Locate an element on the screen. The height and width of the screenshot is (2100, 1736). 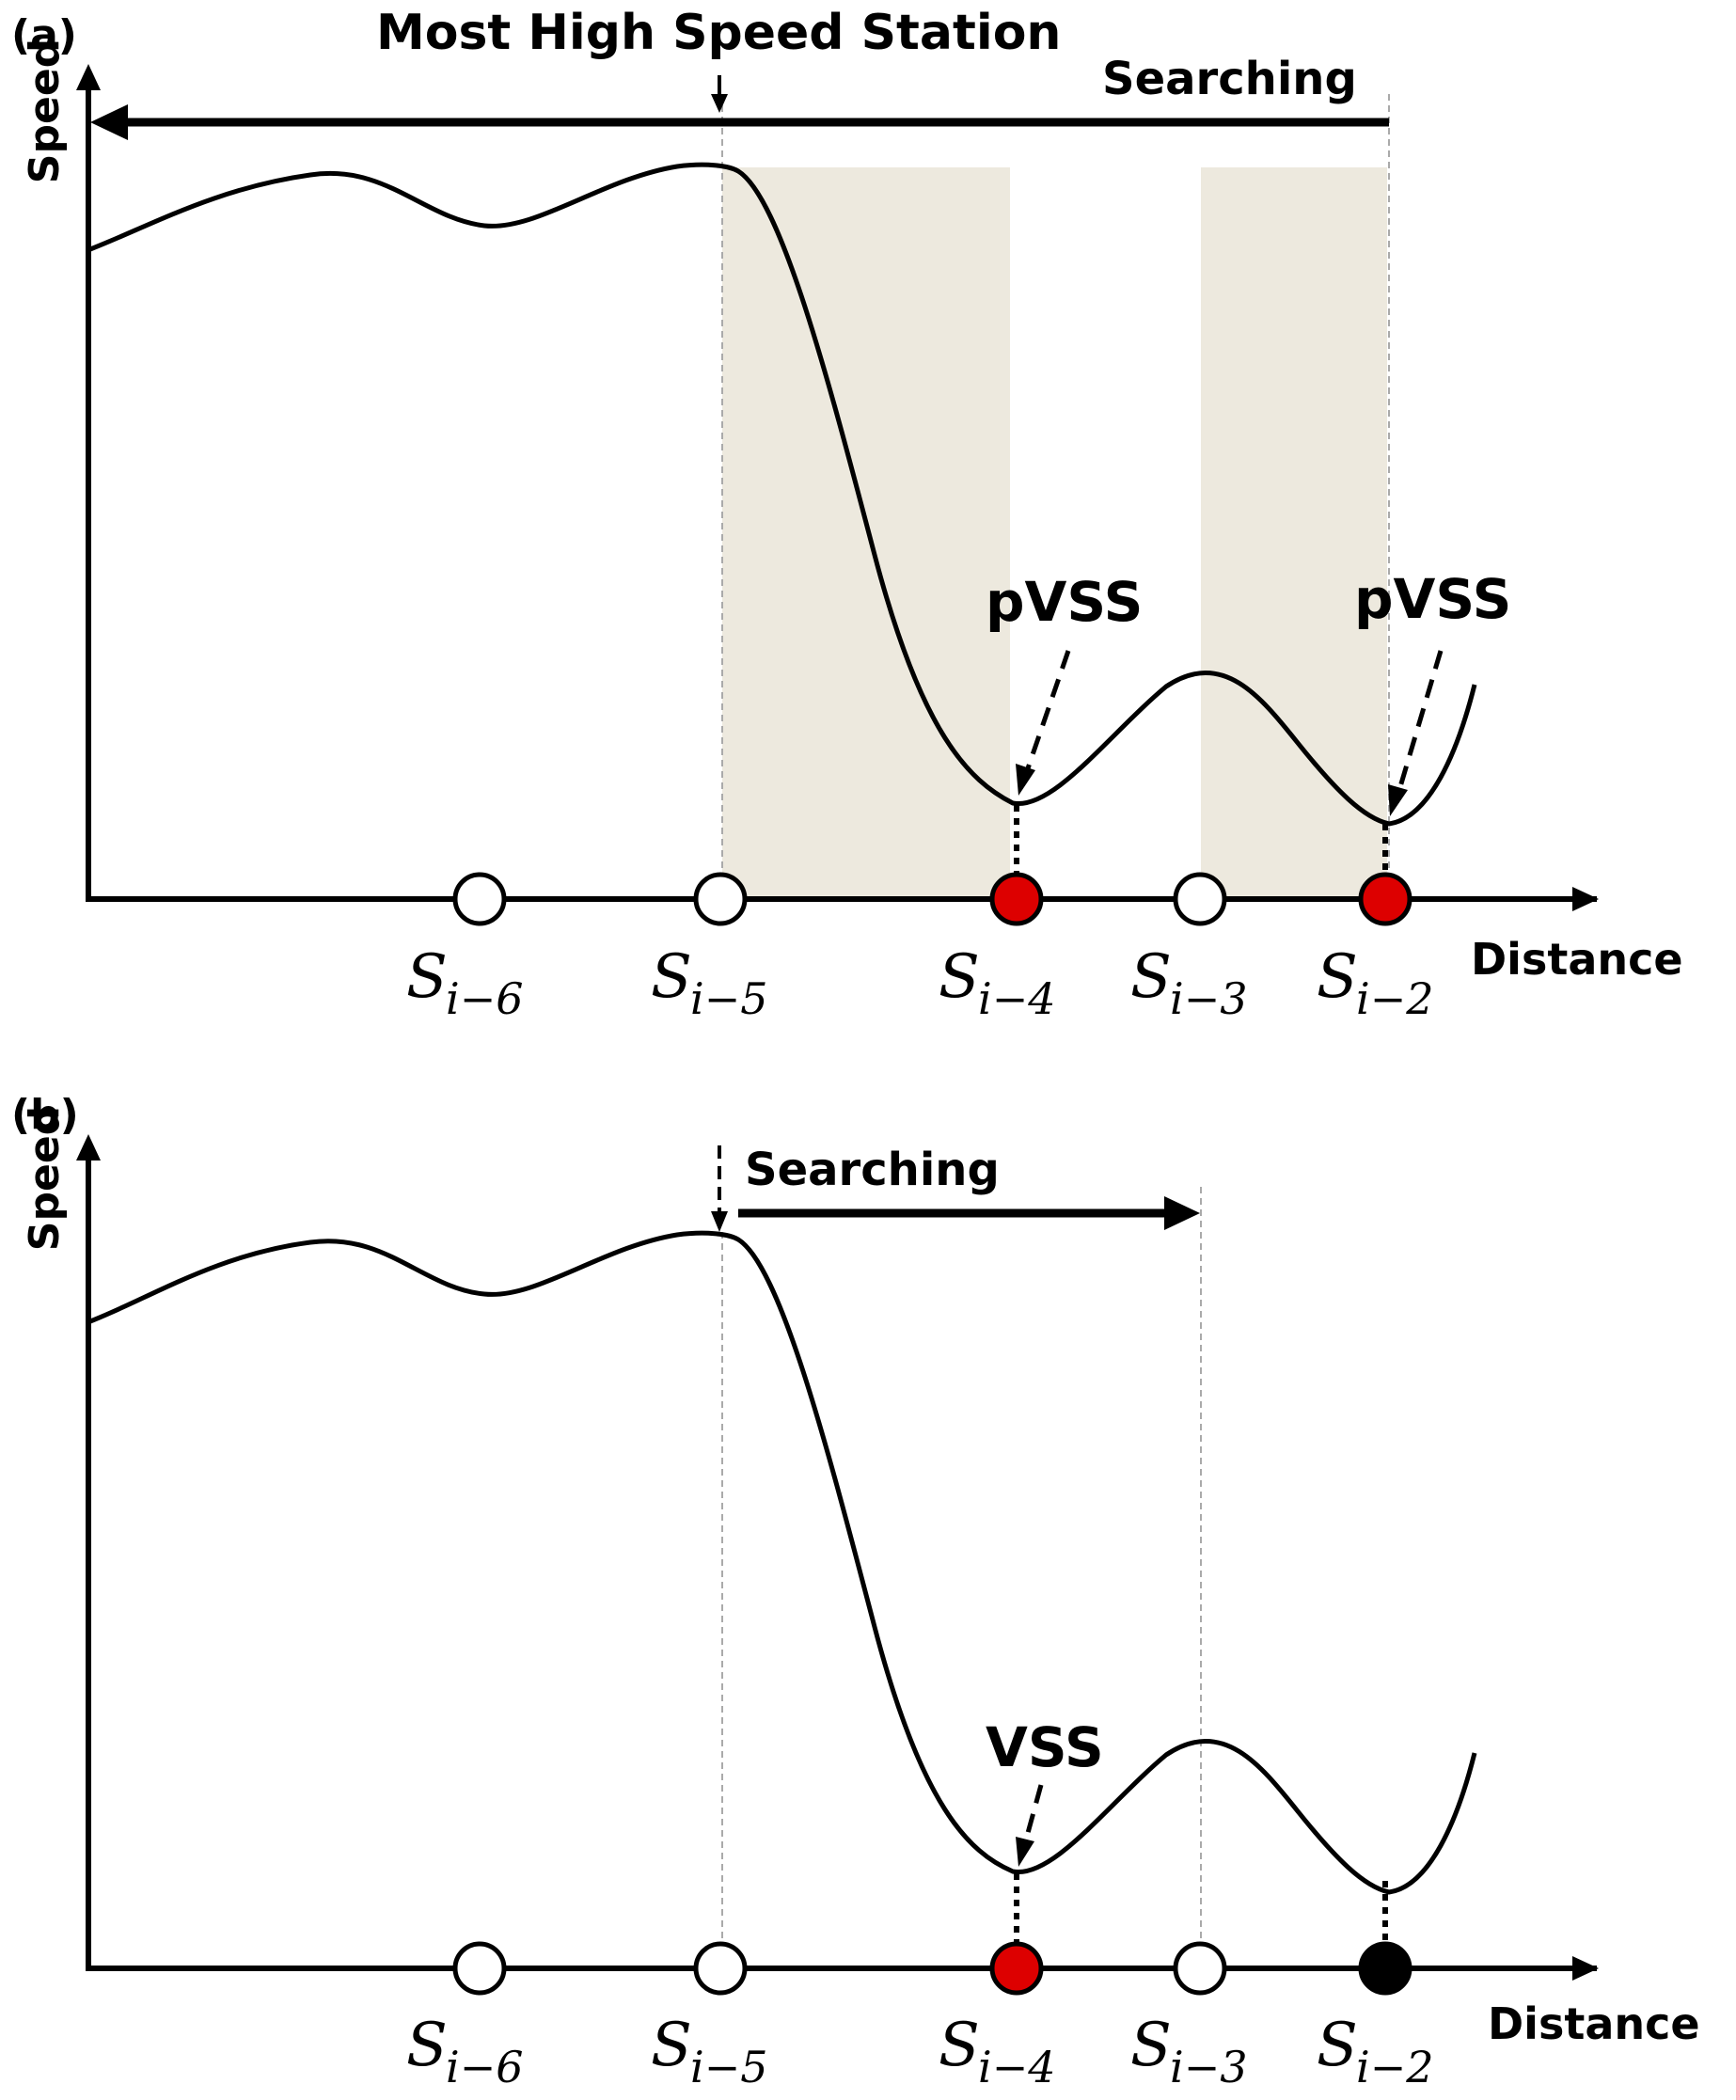
top-label: Most High Speed Station is located at coordinates (719, 33).